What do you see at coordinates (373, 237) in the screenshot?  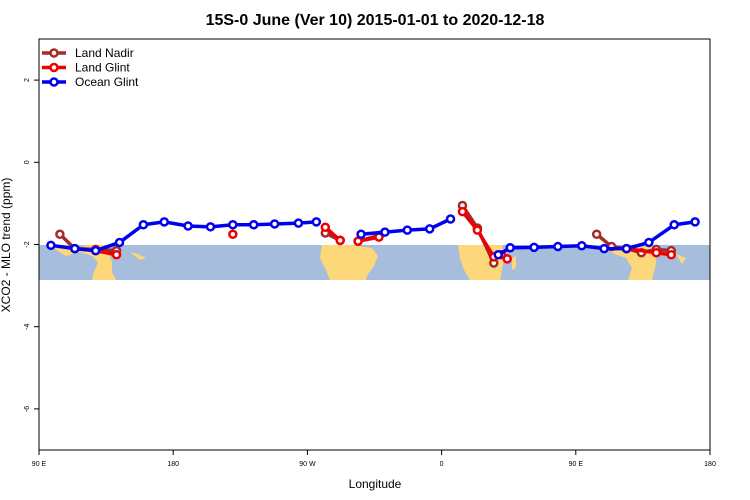 I see `series-ocean-glint` at bounding box center [373, 237].